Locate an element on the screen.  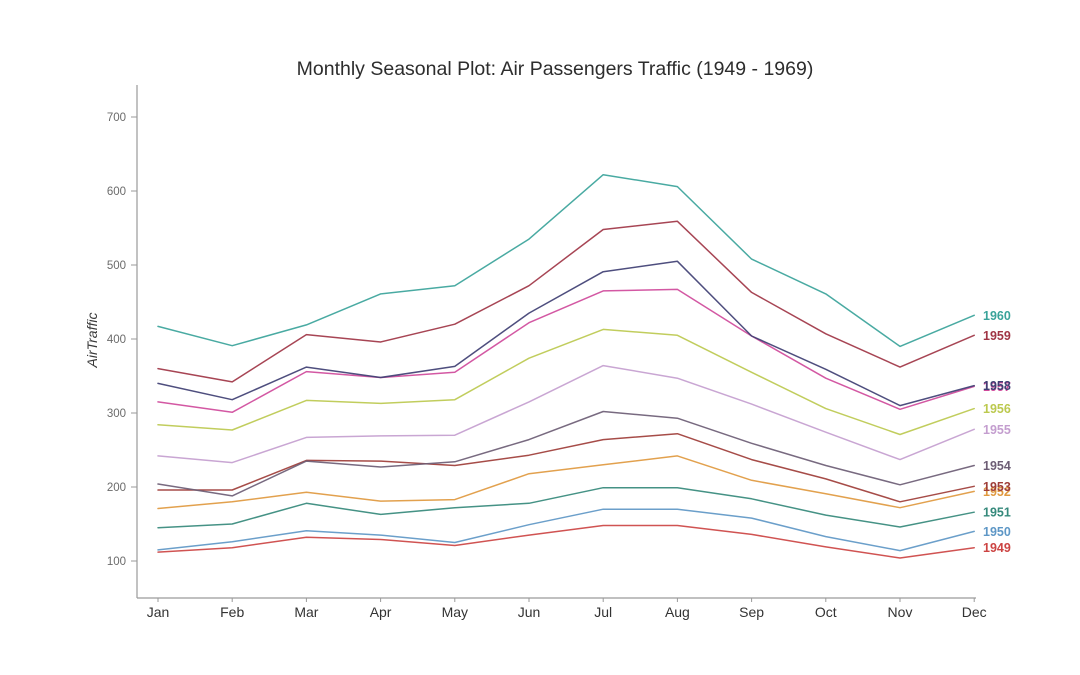
x-tick-label-apr: Apr is located at coordinates (381, 612).